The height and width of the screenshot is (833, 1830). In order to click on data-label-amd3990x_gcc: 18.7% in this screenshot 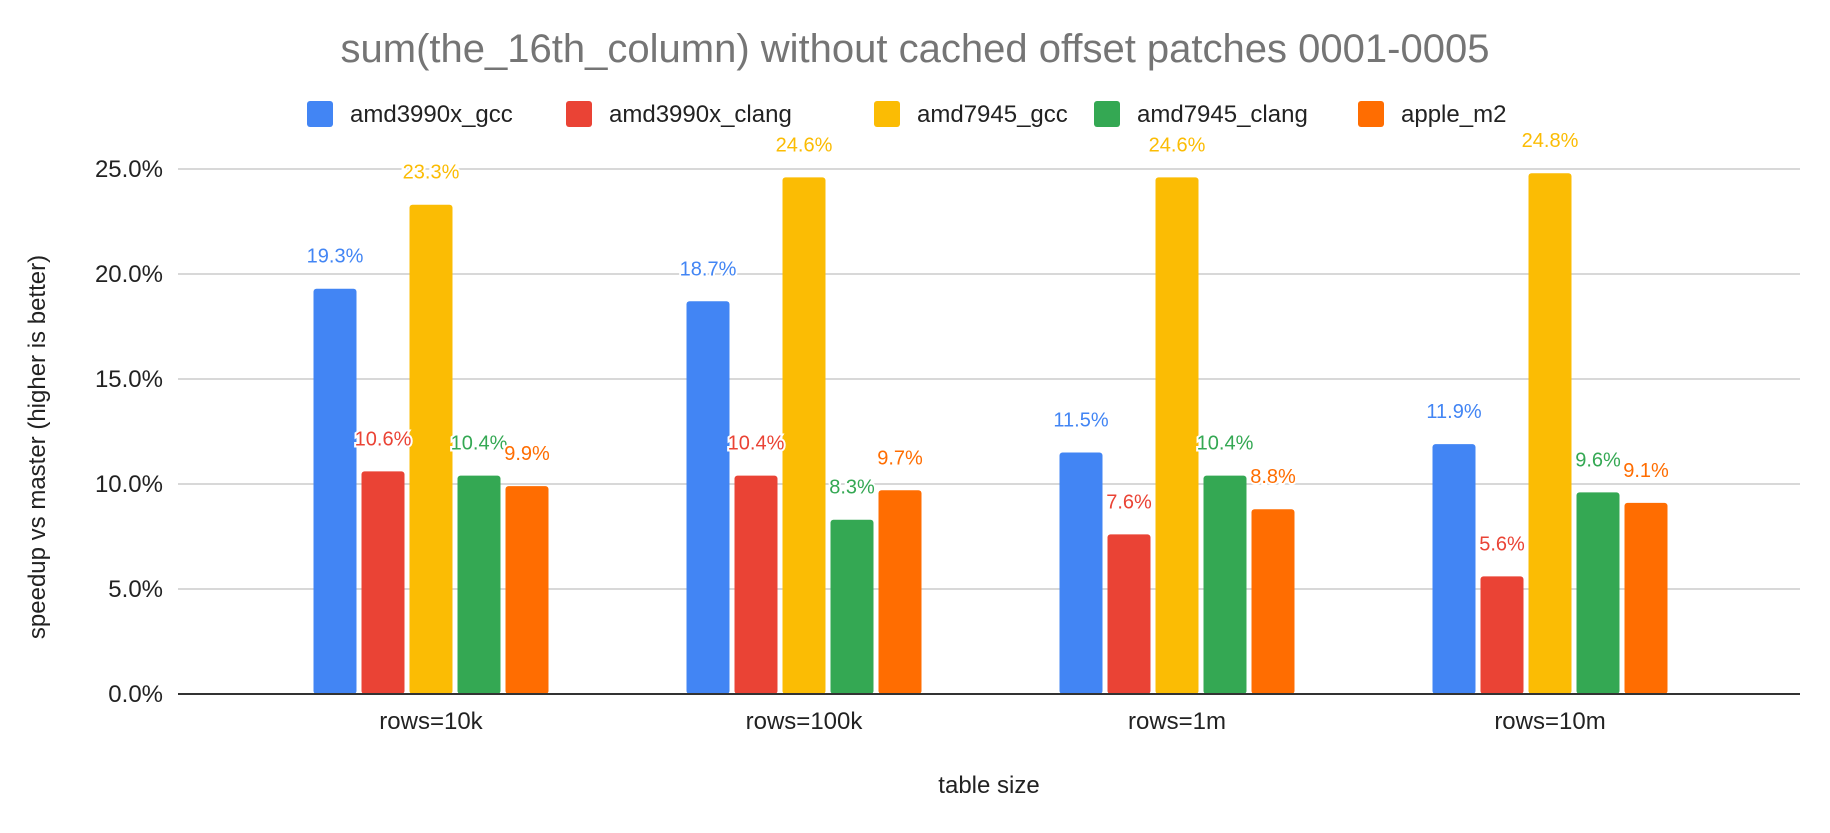, I will do `click(708, 269)`.